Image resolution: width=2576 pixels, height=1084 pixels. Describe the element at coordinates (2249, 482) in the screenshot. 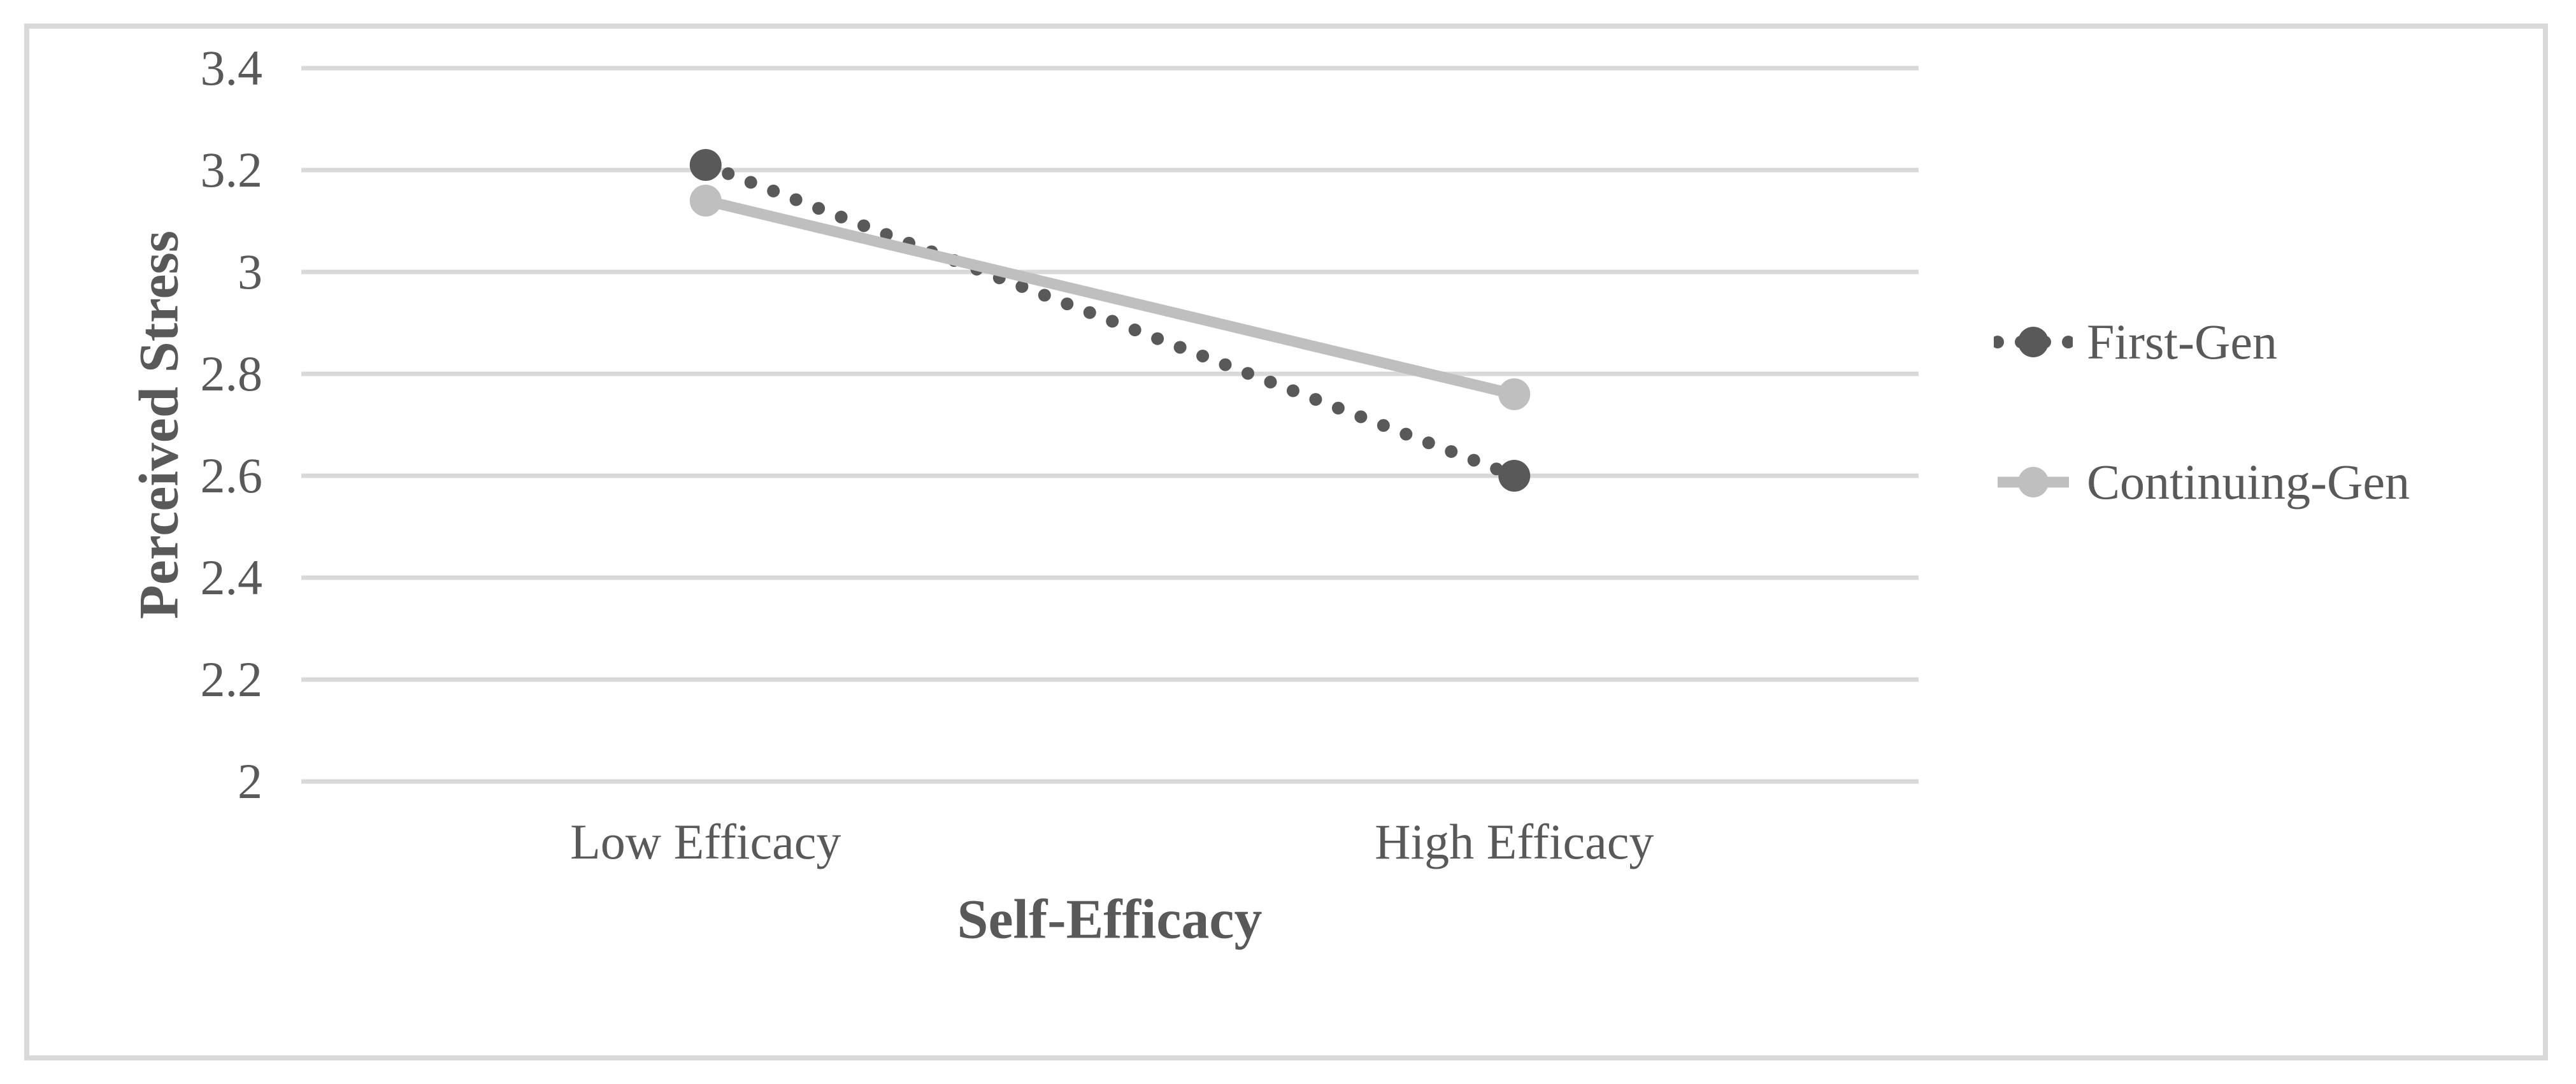

I see `legend-label-continuing-gen: Continuing-Gen` at that location.